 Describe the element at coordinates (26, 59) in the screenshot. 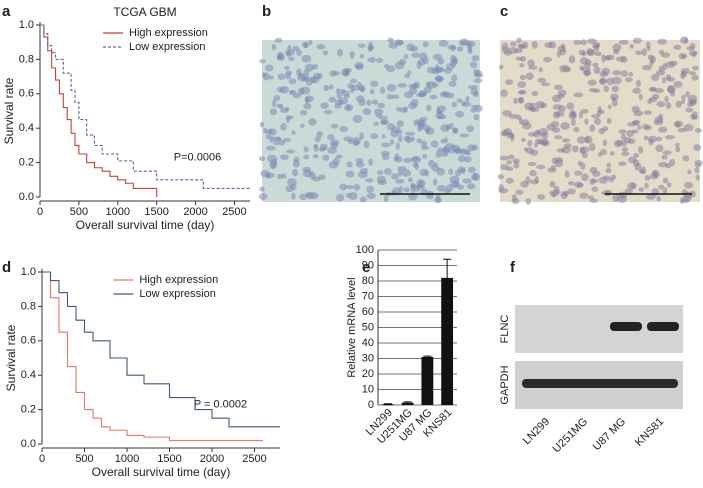

I see `y-tick-label: 0.8` at that location.